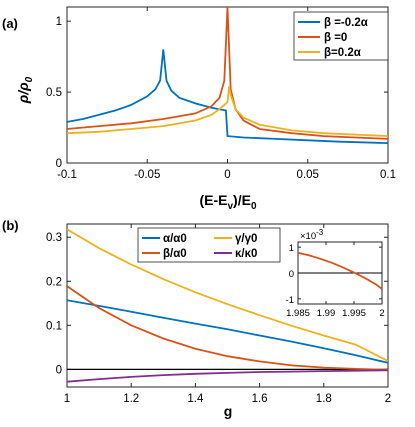  Describe the element at coordinates (175, 239) in the screenshot. I see `panel-b-legend-label-0: α/α0` at that location.